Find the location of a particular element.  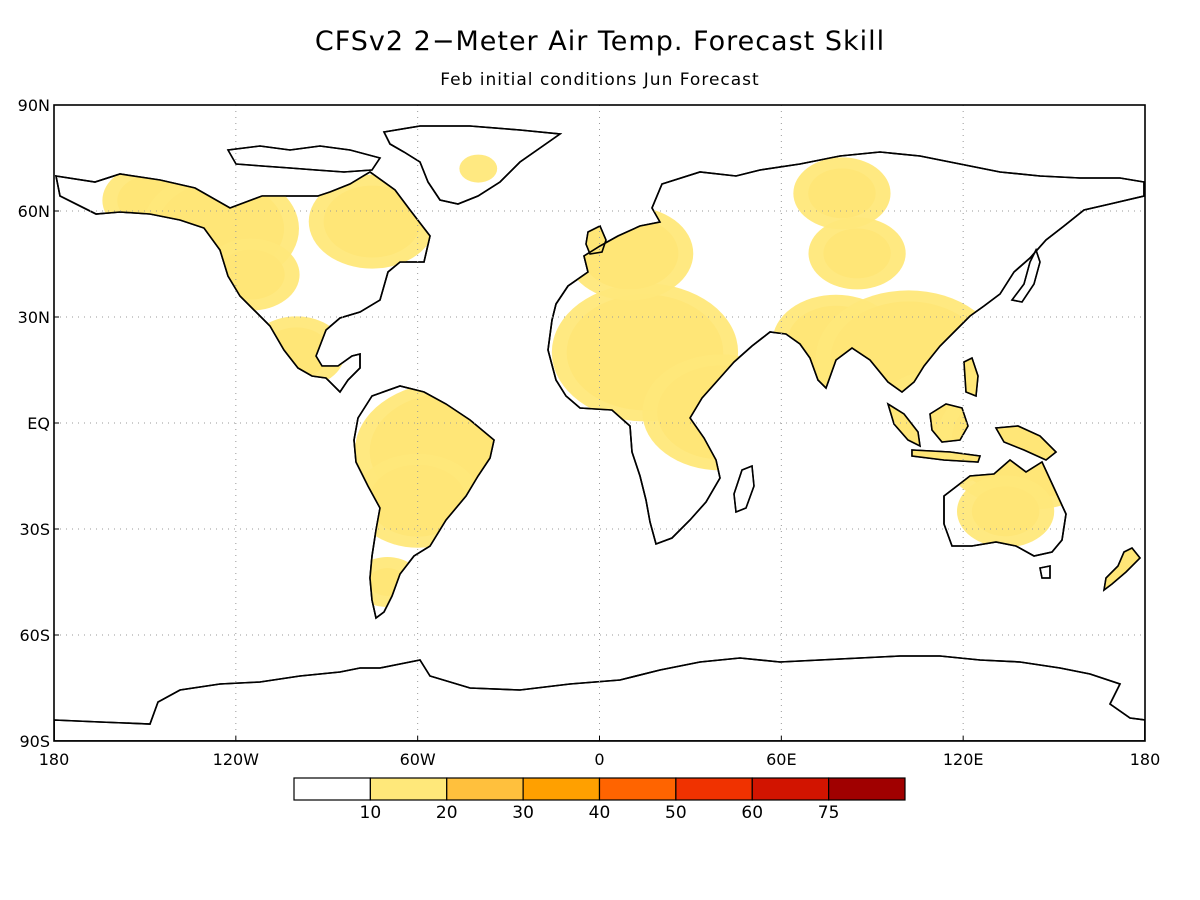

lon-tick-label: 120W is located at coordinates (236, 759).